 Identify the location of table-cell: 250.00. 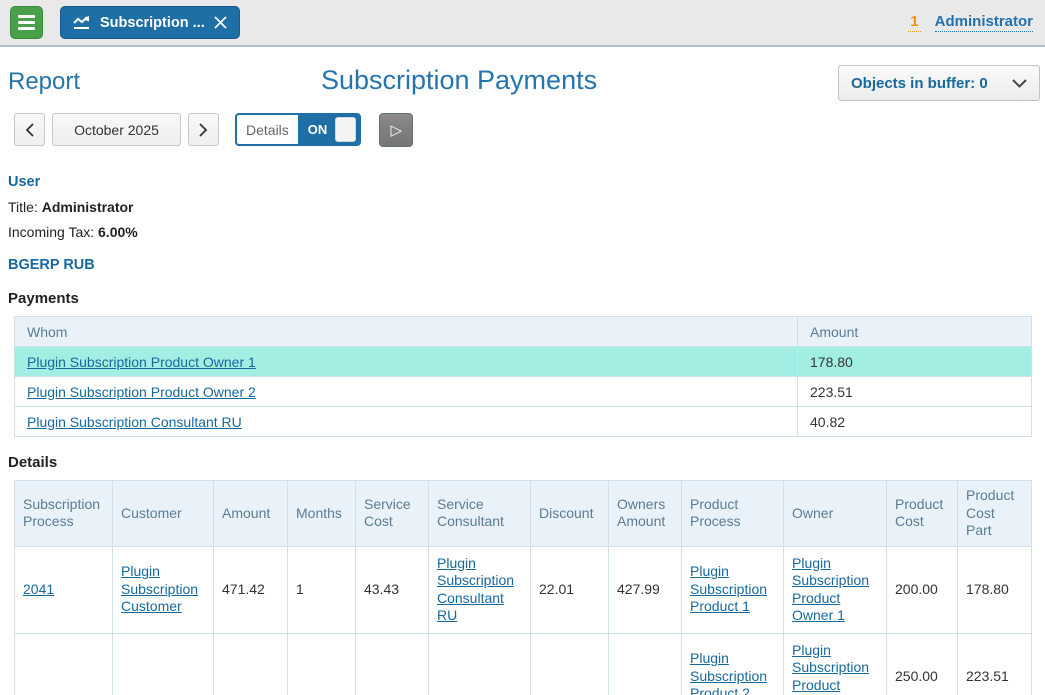
(922, 663).